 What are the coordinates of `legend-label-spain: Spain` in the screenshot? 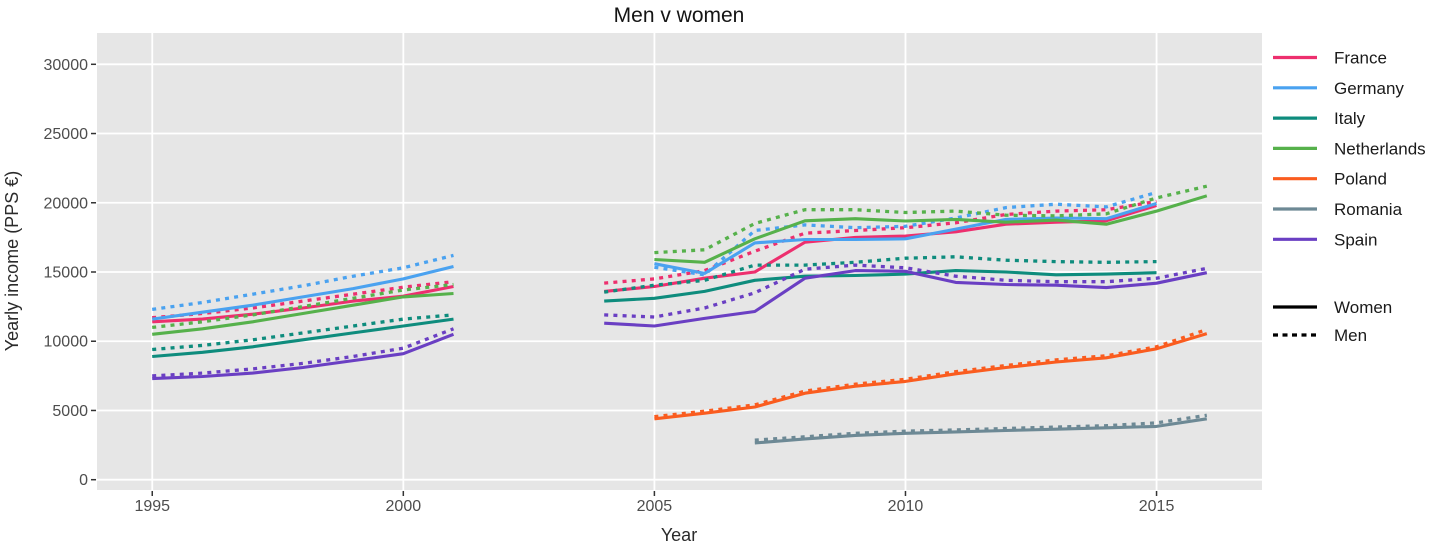 It's located at (1355, 239).